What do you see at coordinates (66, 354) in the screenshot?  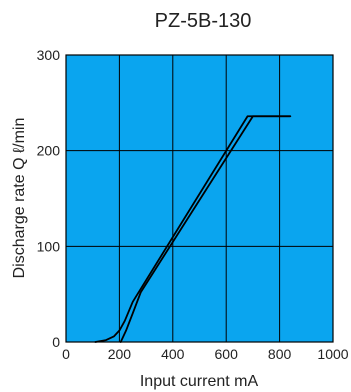 I see `x-tick-label: 0` at bounding box center [66, 354].